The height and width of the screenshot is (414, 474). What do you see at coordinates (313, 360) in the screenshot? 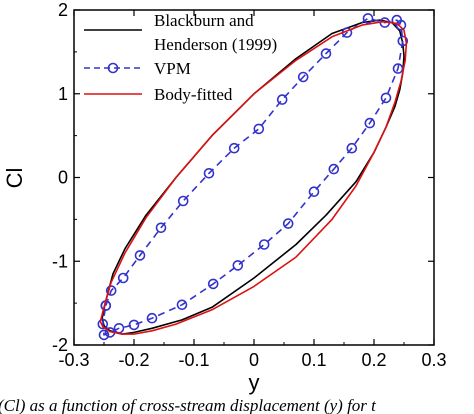
I see `x-tick-label: 0.1` at bounding box center [313, 360].